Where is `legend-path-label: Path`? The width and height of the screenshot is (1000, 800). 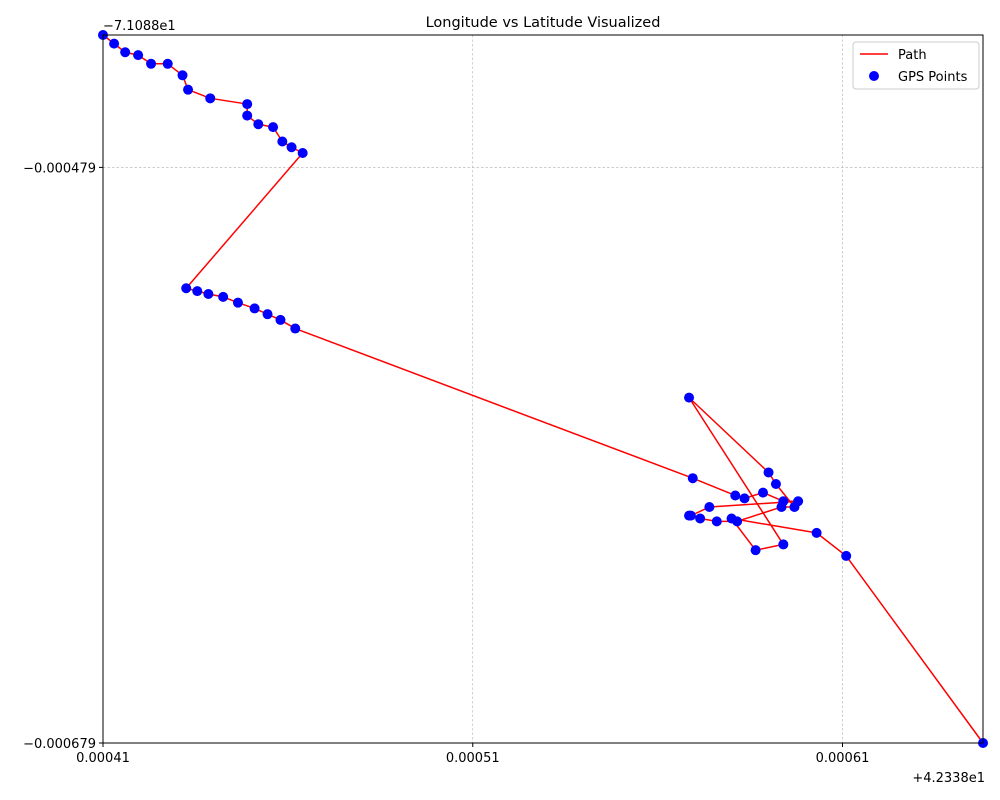
legend-path-label: Path is located at coordinates (912, 55).